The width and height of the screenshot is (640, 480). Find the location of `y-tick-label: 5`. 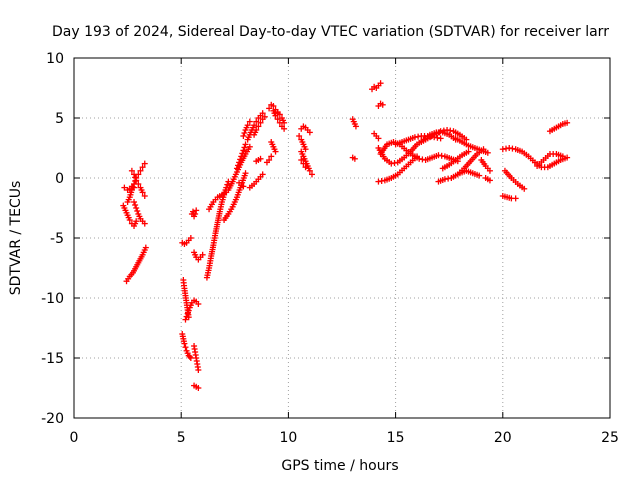

y-tick-label: 5 is located at coordinates (59, 119).